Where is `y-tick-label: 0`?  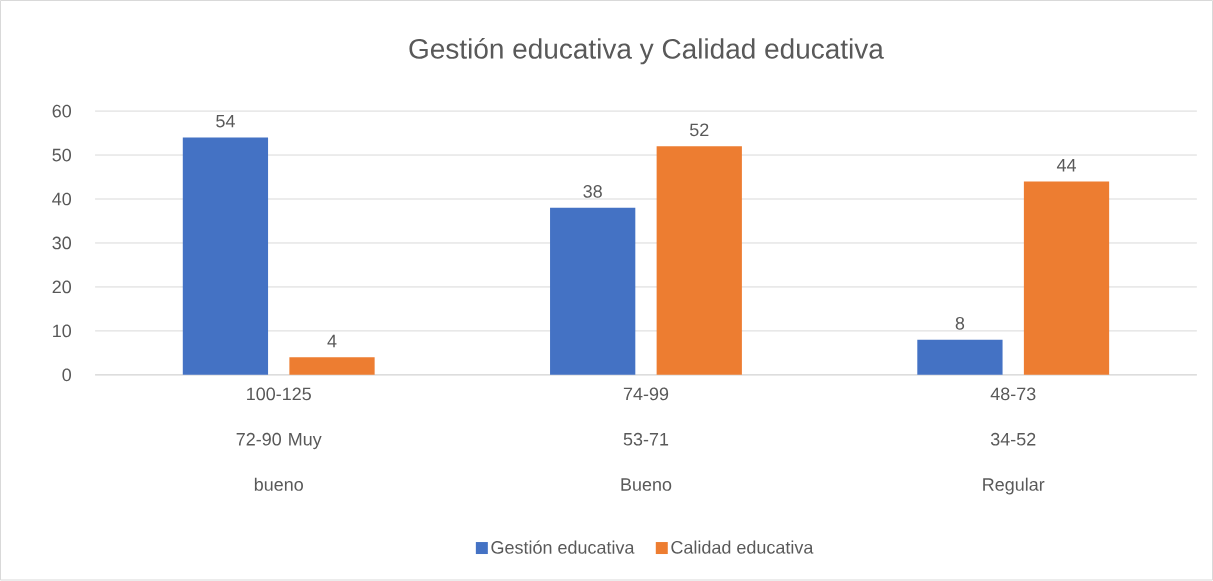
y-tick-label: 0 is located at coordinates (67, 375).